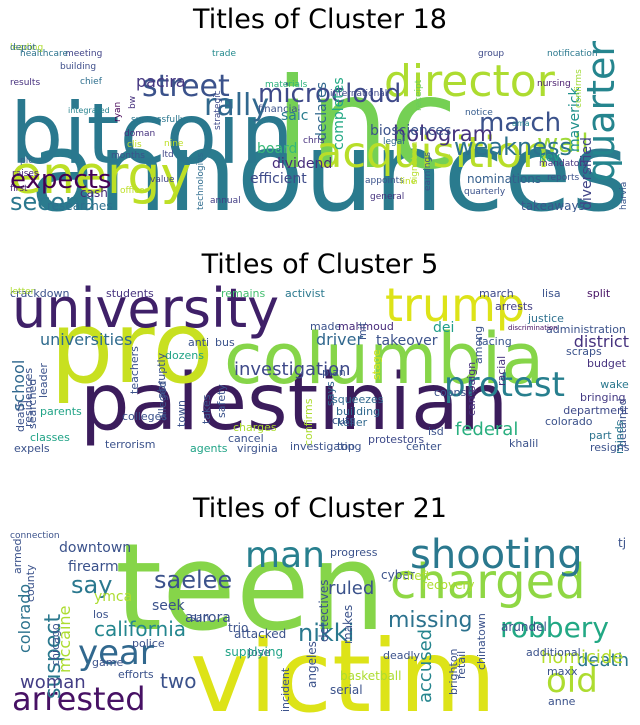  What do you see at coordinates (562, 671) in the screenshot?
I see `word-maxx: maxx` at bounding box center [562, 671].